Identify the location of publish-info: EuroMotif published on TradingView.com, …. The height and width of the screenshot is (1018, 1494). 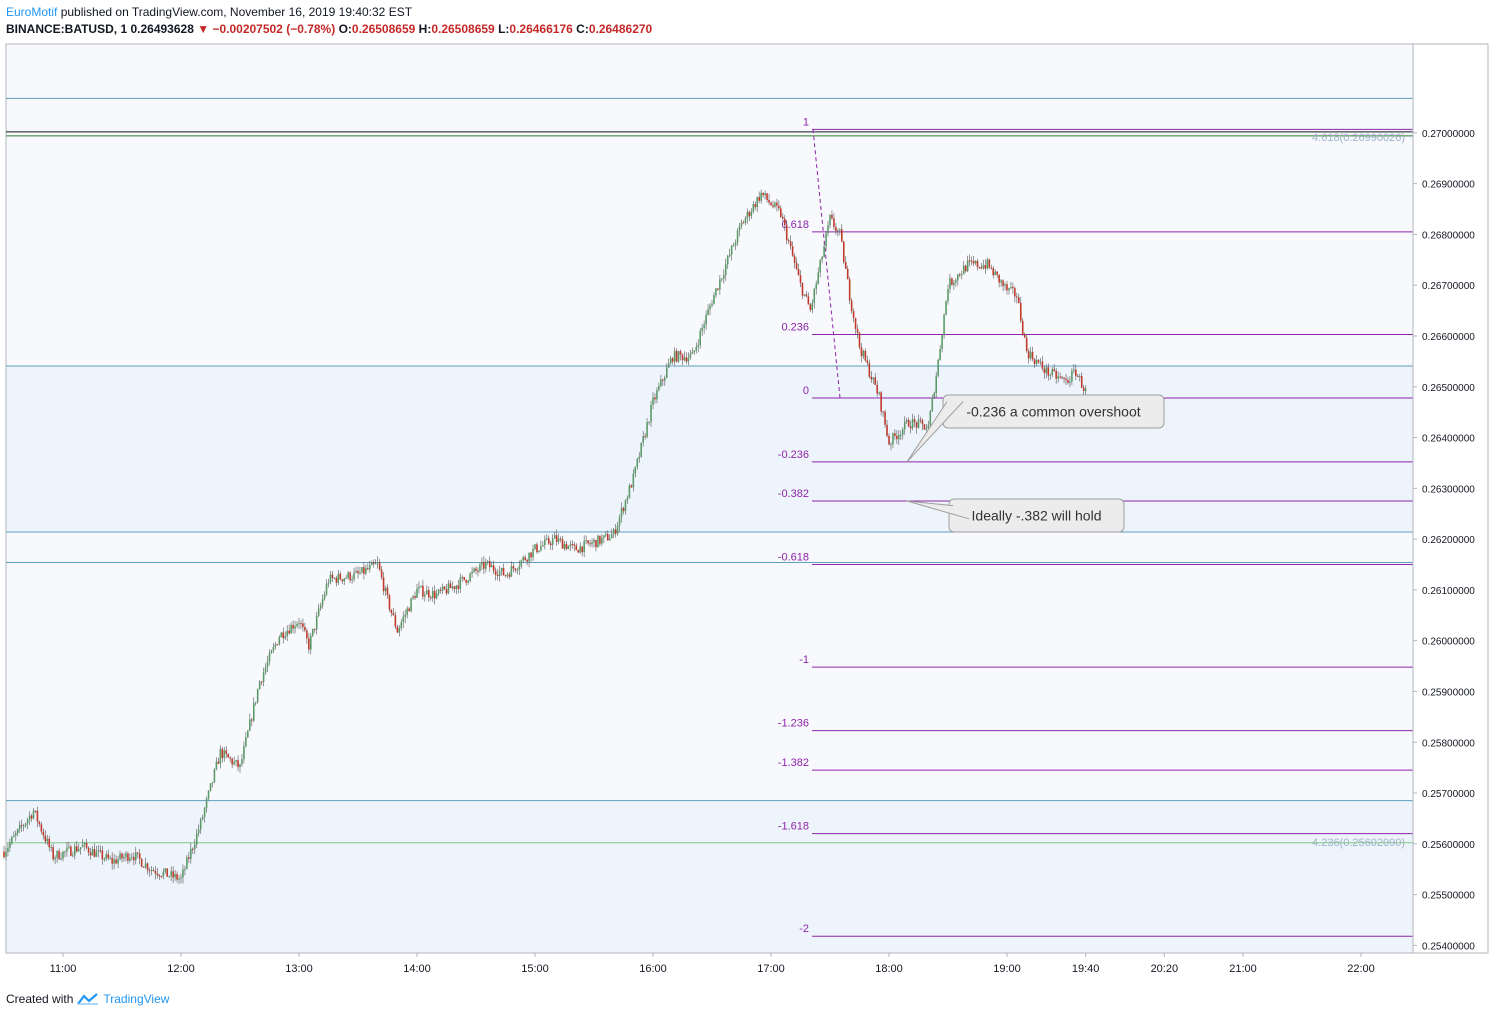
(209, 12).